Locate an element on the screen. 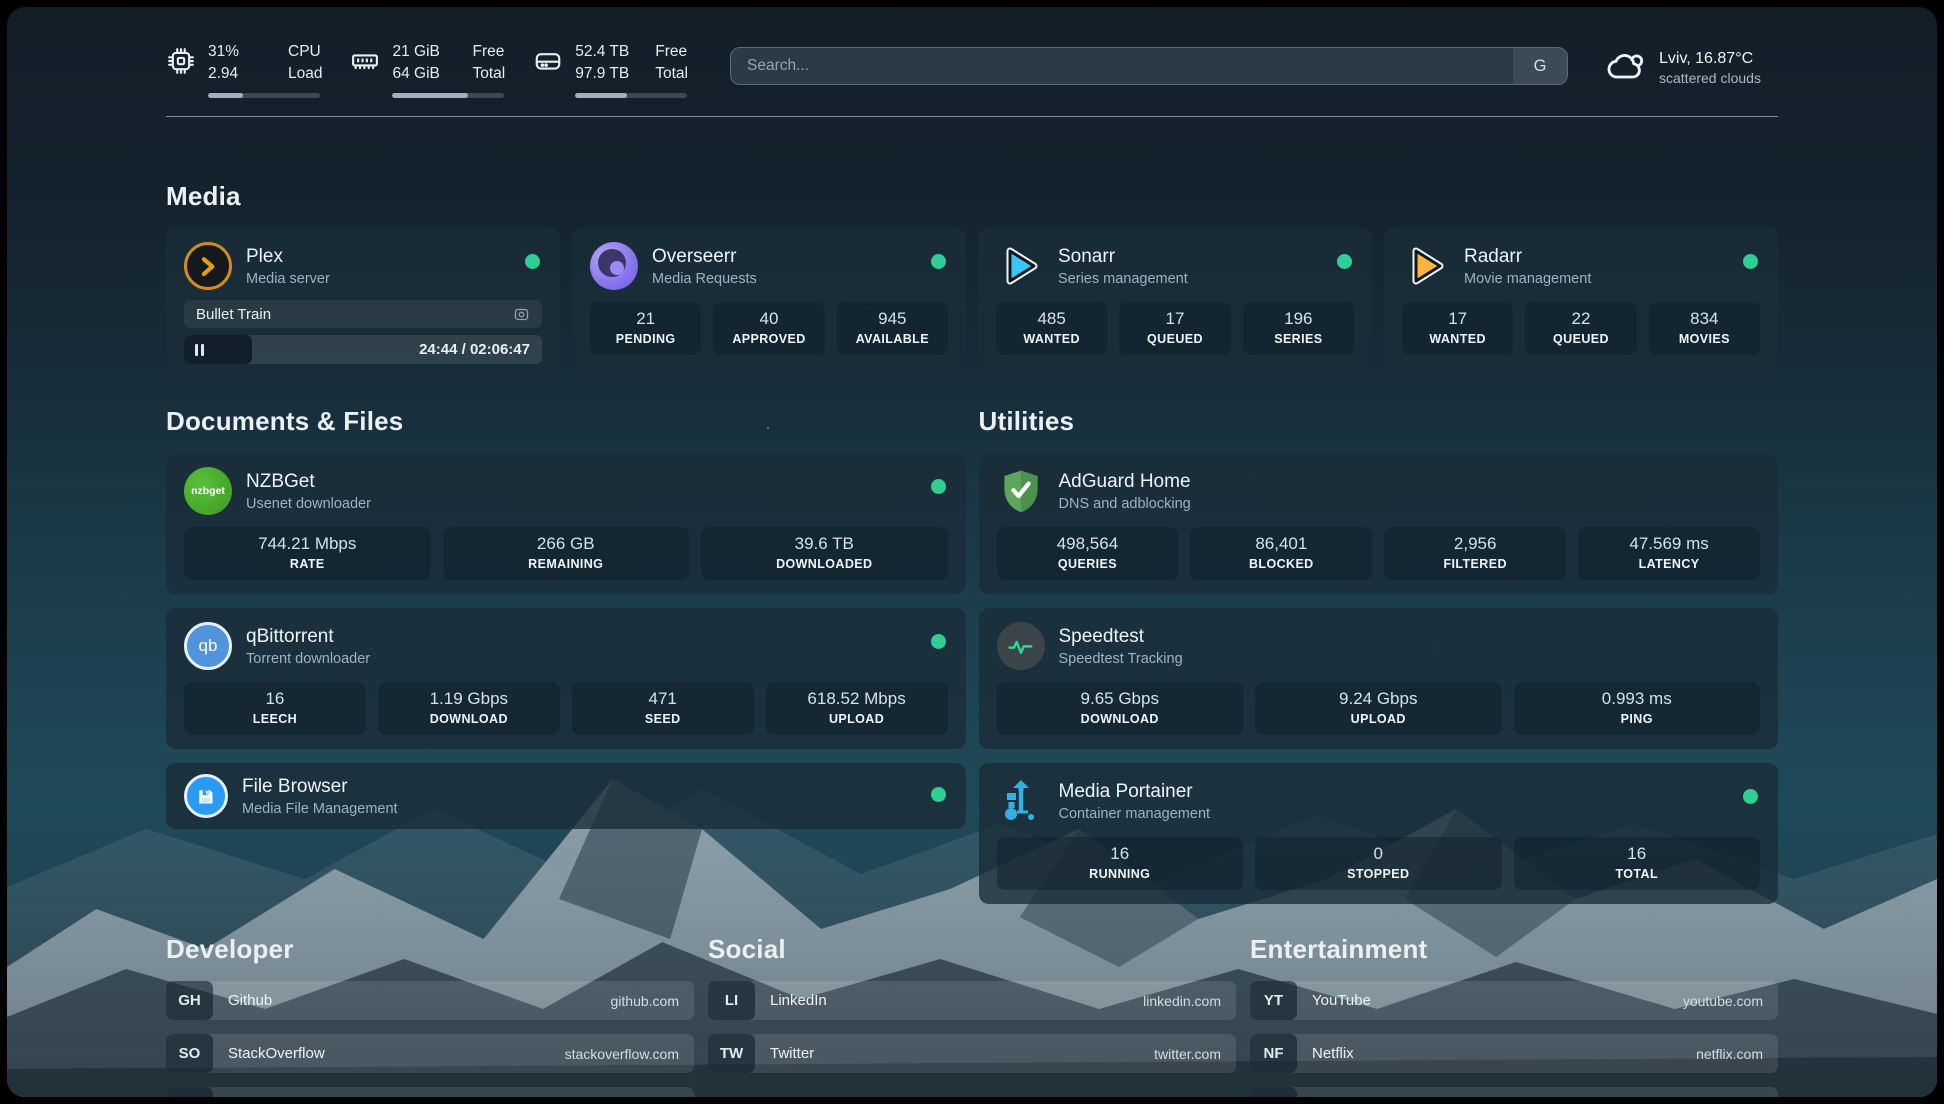 Image resolution: width=1944 pixels, height=1104 pixels. service-card-header: Plex Media server is located at coordinates (363, 266).